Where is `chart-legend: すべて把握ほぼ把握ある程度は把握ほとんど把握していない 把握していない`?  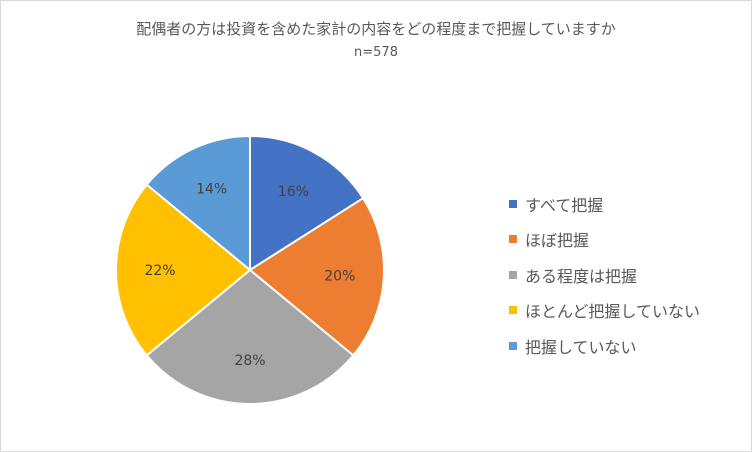
chart-legend: すべて把握ほぼ把握ある程度は把握ほとんど把握していない 把握していない is located at coordinates (604, 275).